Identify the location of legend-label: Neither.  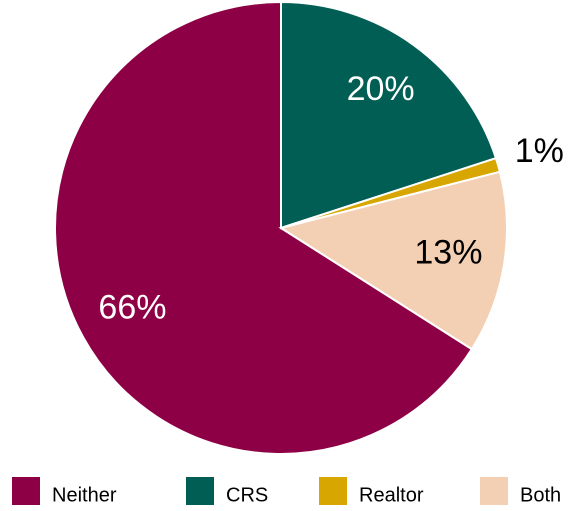
(84, 495).